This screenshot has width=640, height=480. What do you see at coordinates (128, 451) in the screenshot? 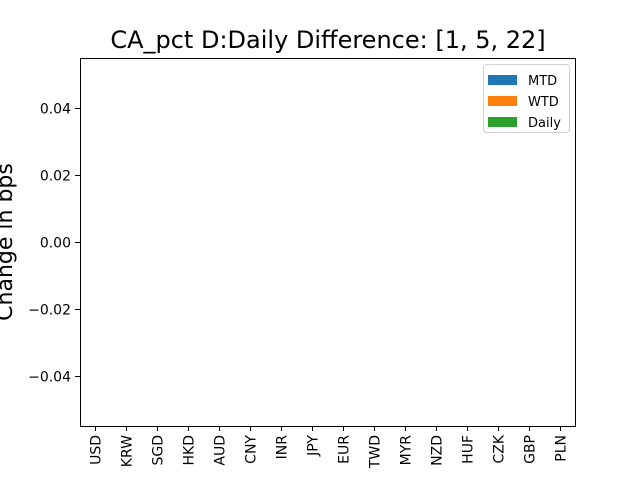
I see `x-tick-label: KRW` at bounding box center [128, 451].